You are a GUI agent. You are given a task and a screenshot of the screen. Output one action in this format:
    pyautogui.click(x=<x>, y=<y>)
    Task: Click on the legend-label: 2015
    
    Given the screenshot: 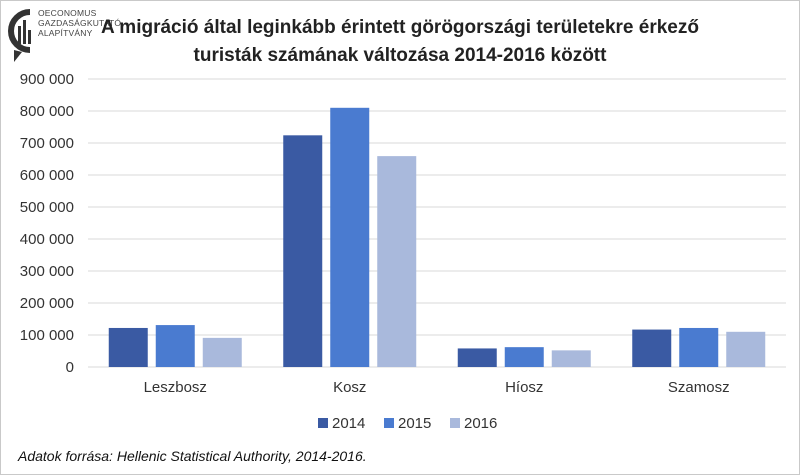 What is the action you would take?
    pyautogui.click(x=414, y=423)
    